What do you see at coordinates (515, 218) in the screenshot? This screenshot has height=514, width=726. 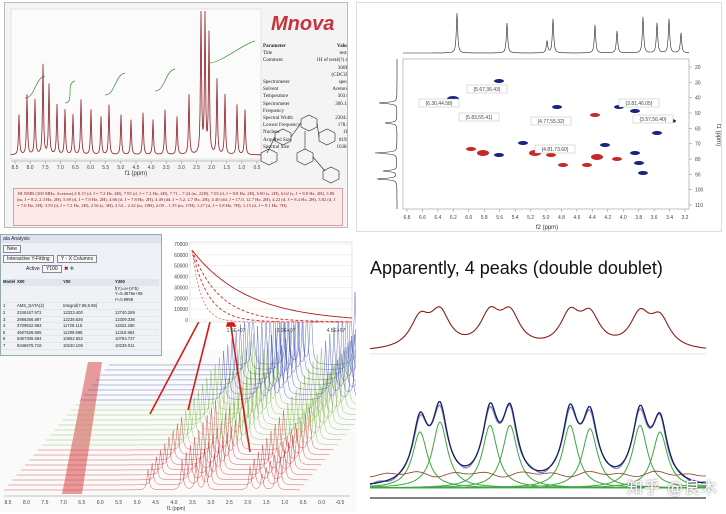 I see `x-tick-label: 5.4` at bounding box center [515, 218].